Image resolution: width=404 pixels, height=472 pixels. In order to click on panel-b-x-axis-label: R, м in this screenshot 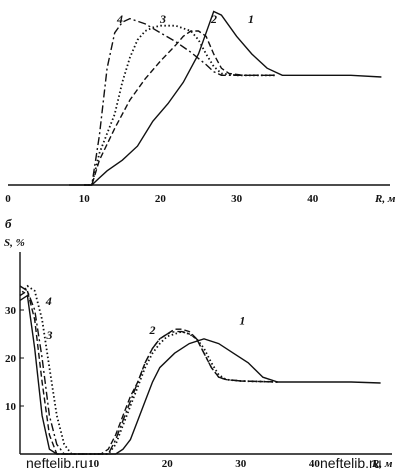, I will do `click(382, 464)`.